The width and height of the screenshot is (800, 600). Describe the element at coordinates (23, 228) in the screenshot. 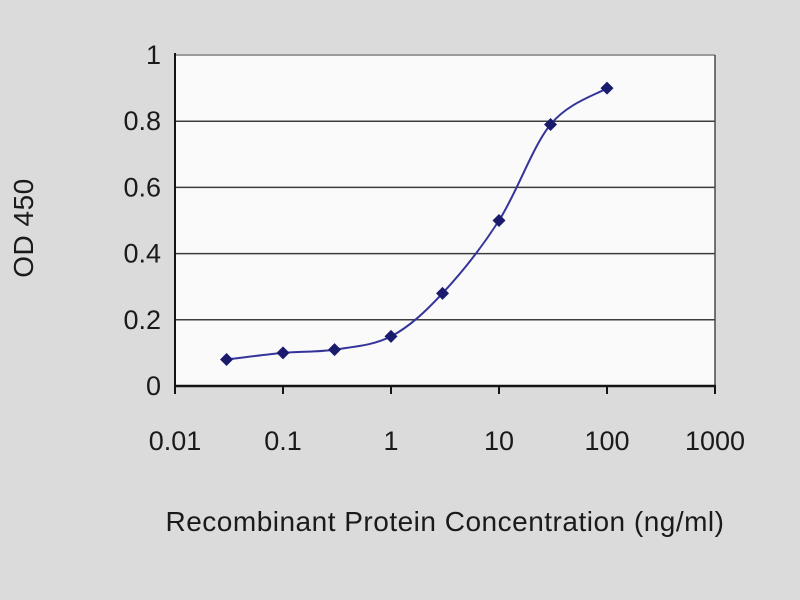

I see `y-axis-title: OD 450` at that location.